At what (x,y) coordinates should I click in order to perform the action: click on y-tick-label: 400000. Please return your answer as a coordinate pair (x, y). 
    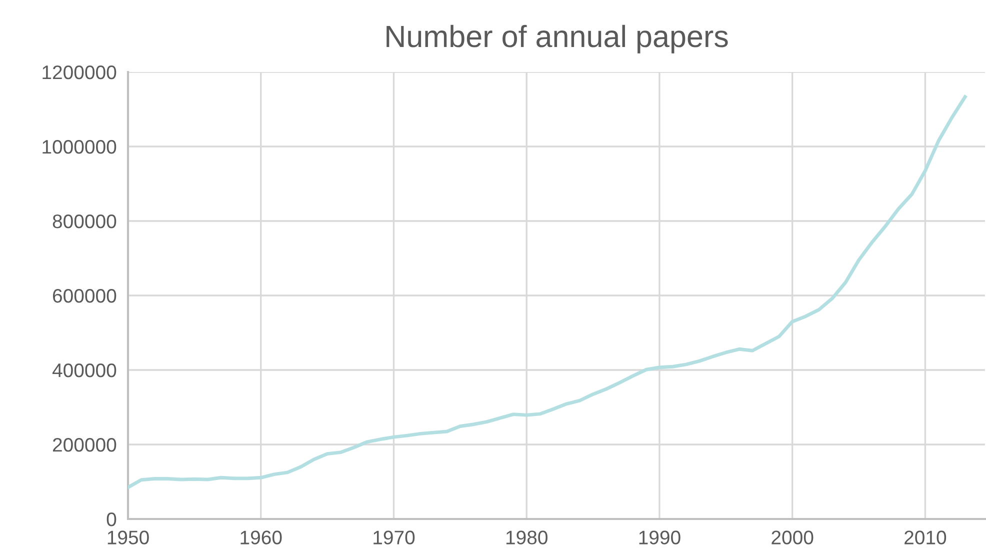
    Looking at the image, I should click on (84, 370).